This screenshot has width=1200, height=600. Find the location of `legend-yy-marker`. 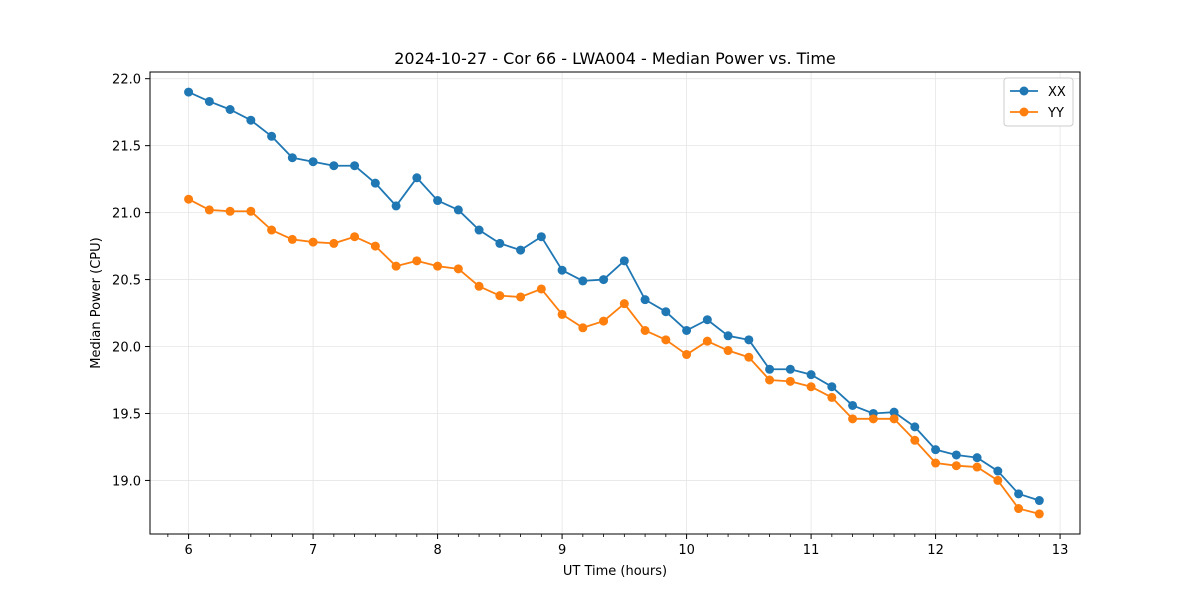

legend-yy-marker is located at coordinates (1024, 112).